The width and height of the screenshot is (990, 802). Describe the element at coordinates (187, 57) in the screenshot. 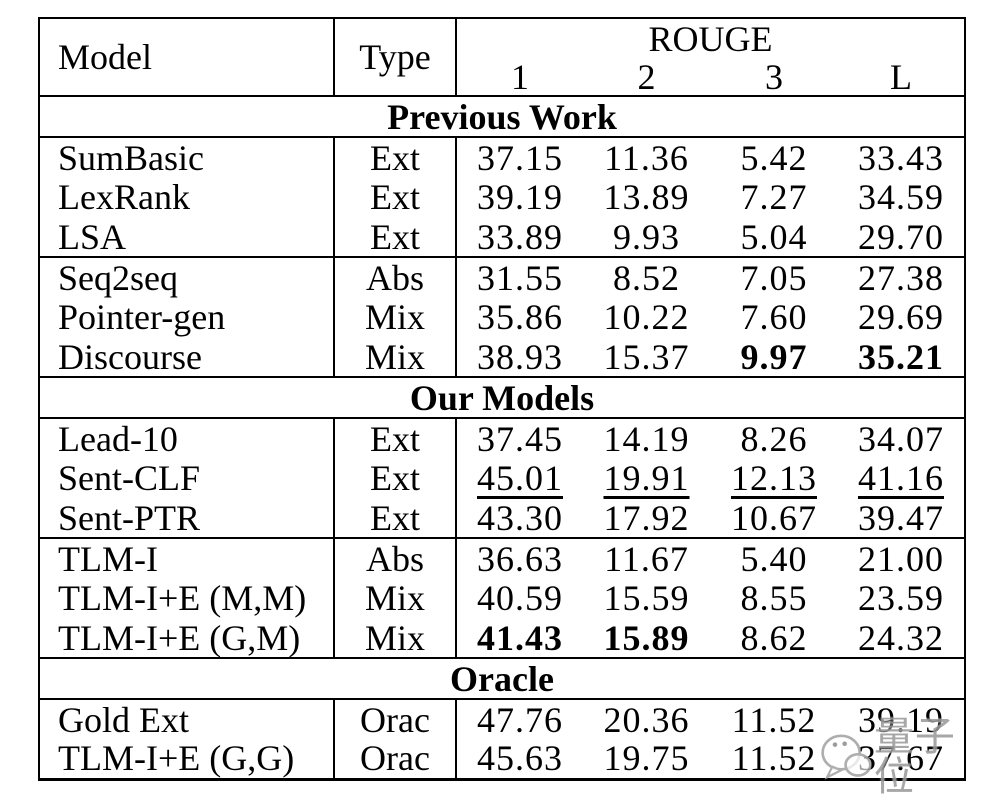

I see `column-header-model: Model` at that location.